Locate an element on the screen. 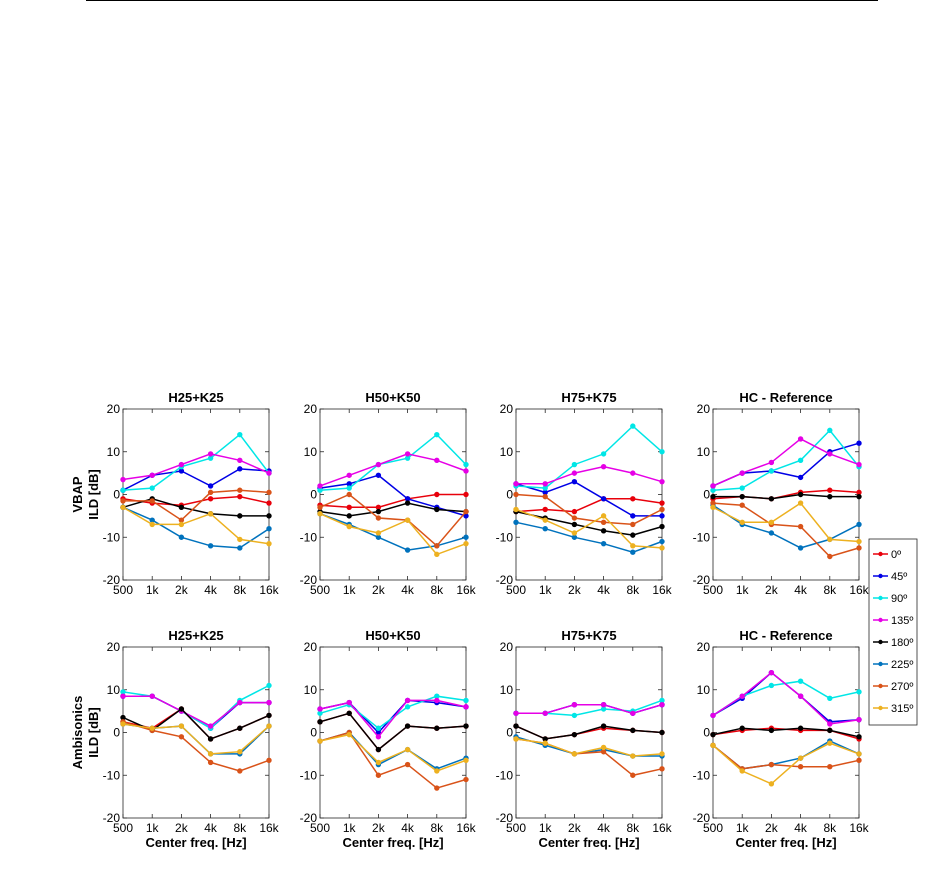  legend-label: 0º is located at coordinates (896, 555).